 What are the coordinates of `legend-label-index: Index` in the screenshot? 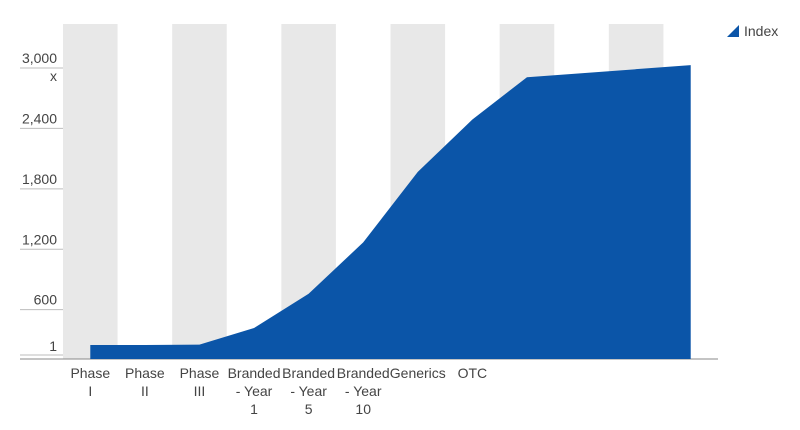 It's located at (761, 31).